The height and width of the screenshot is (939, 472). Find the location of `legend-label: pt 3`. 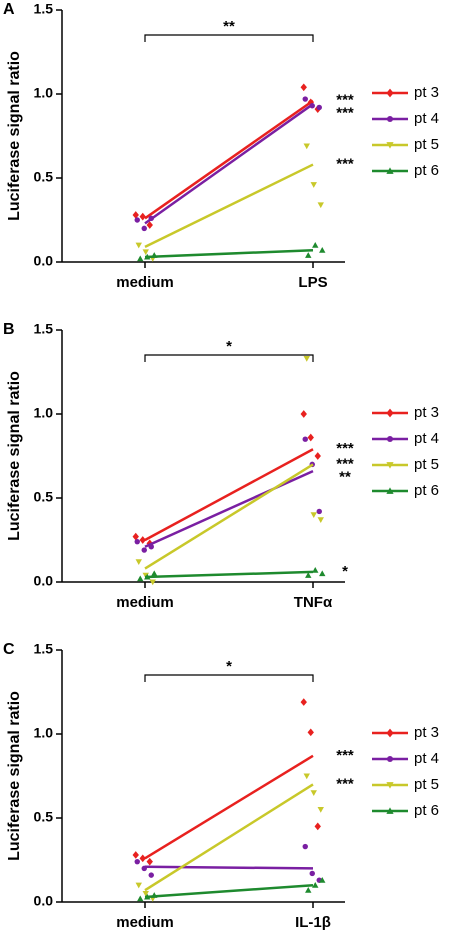

legend-label: pt 3 is located at coordinates (426, 412).